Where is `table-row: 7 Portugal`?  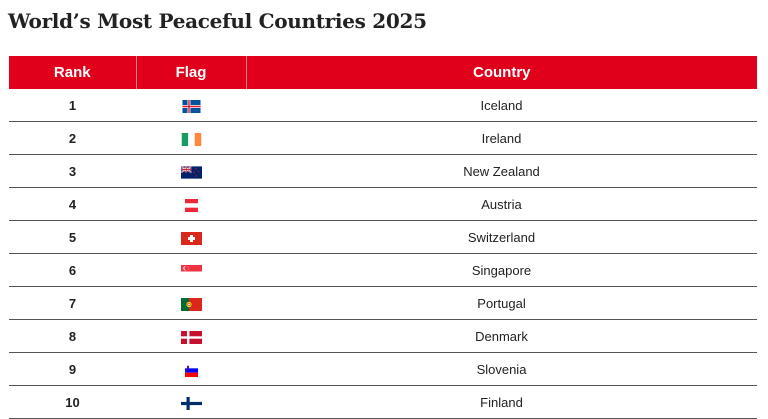 table-row: 7 Portugal is located at coordinates (383, 303).